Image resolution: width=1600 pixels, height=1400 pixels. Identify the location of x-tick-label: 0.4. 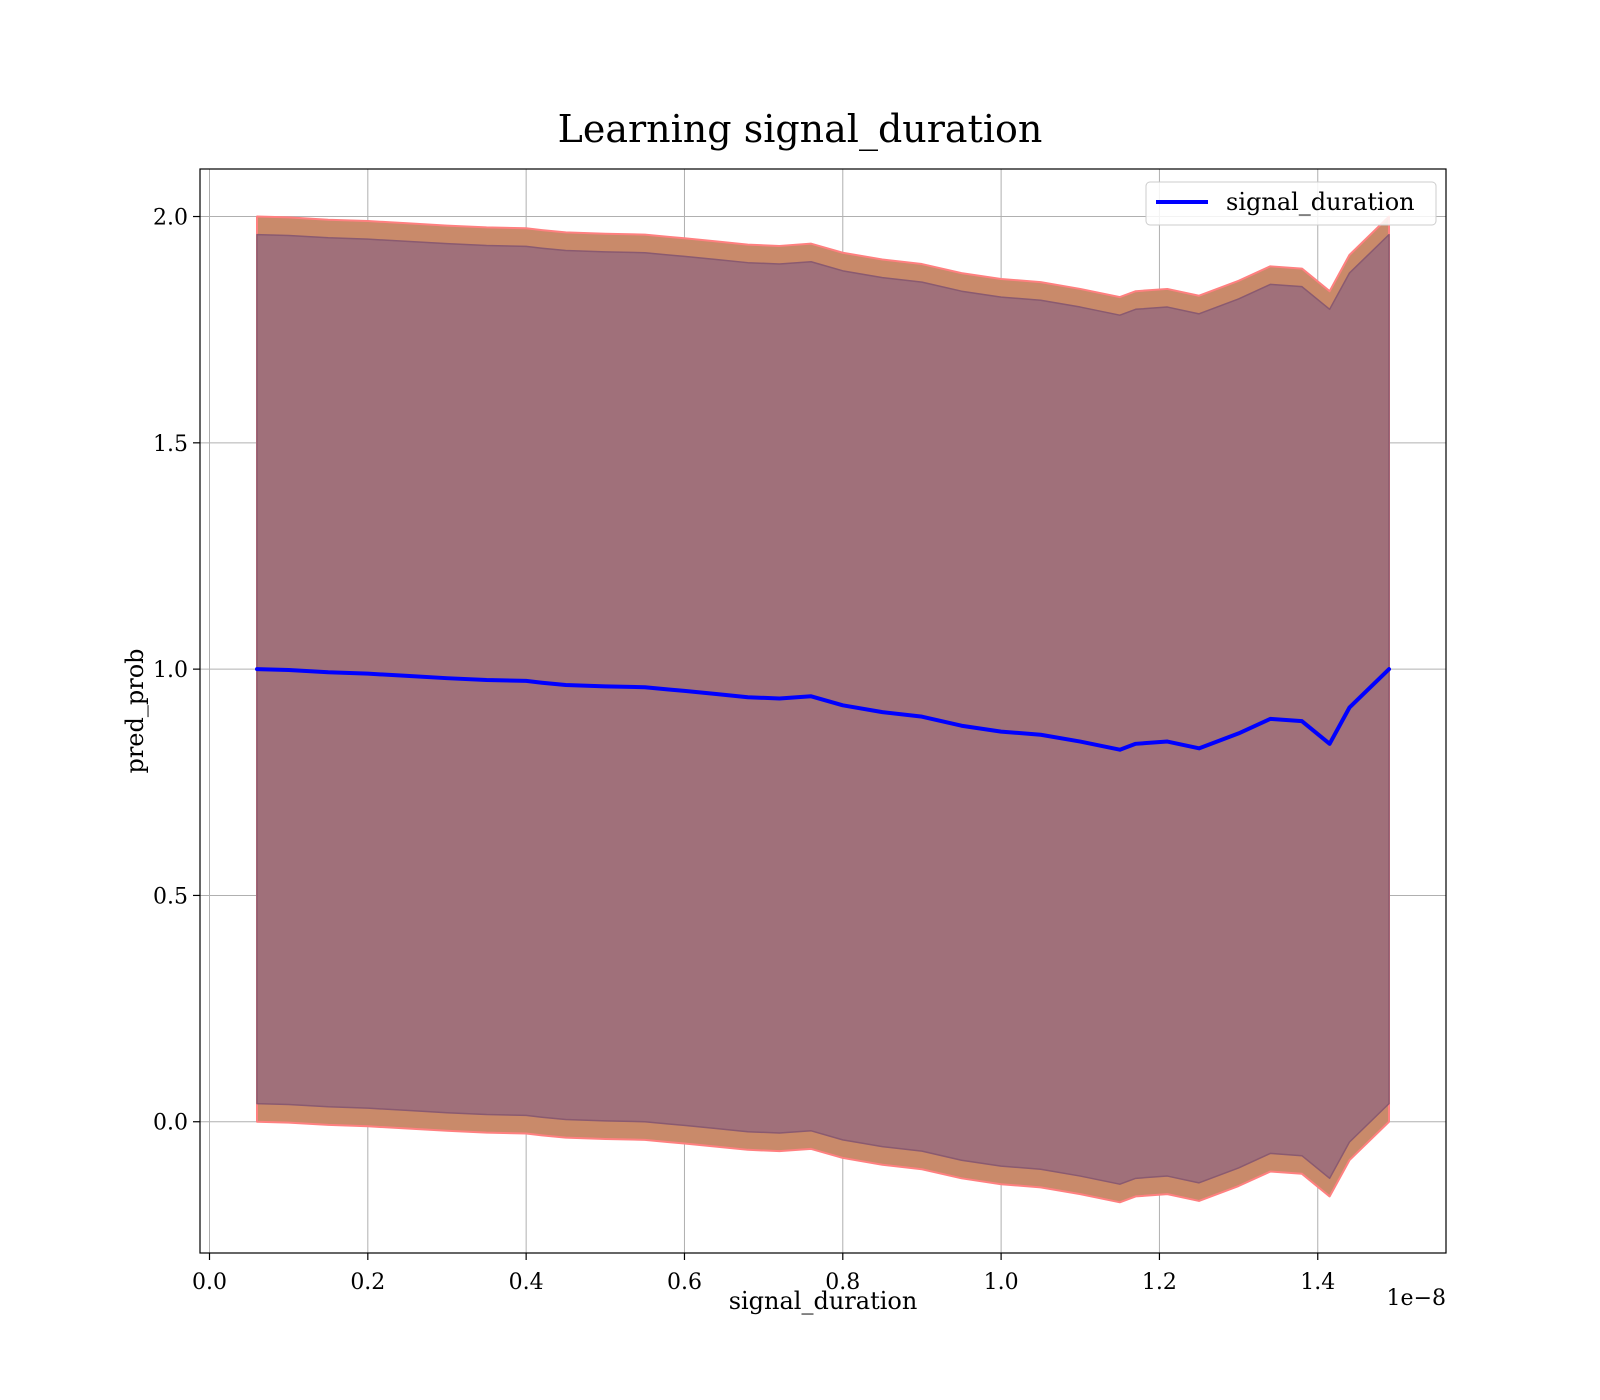
(526, 1282).